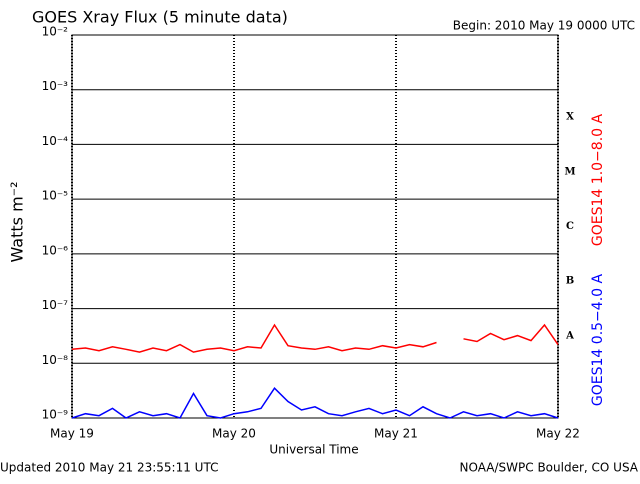 Image resolution: width=640 pixels, height=484 pixels. Describe the element at coordinates (570, 226) in the screenshot. I see `flare-class: C` at that location.